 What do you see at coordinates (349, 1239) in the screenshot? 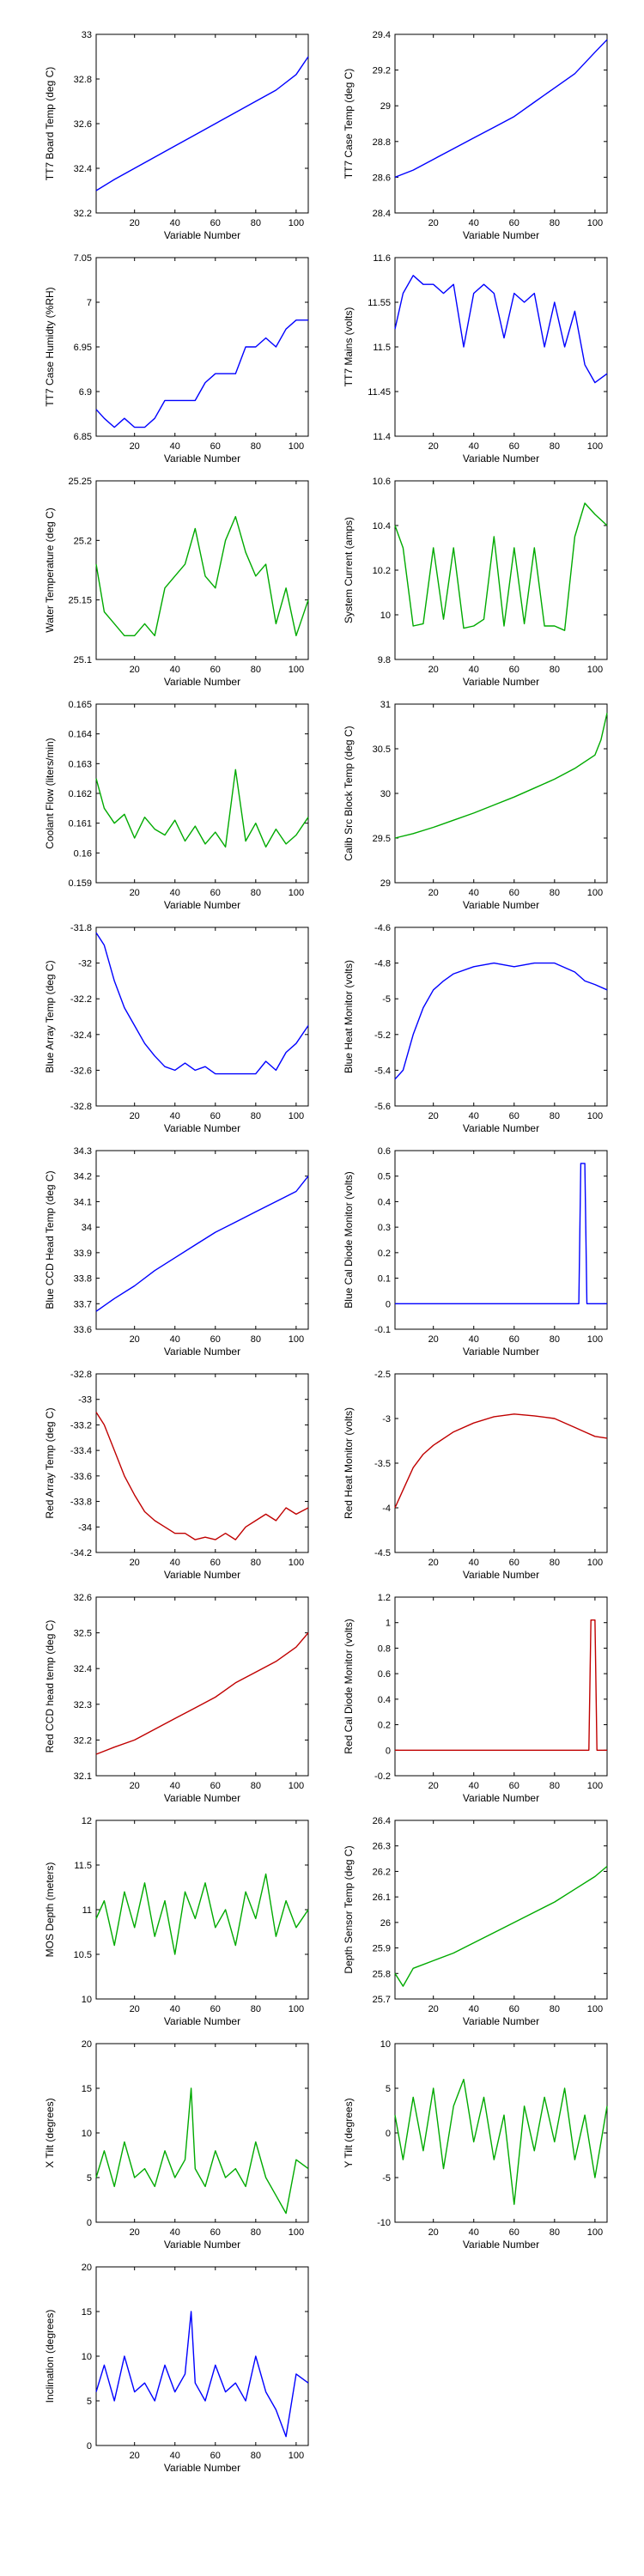
I see `y-axis-label: Blue Cal Diode Monitor (volts)` at bounding box center [349, 1239].